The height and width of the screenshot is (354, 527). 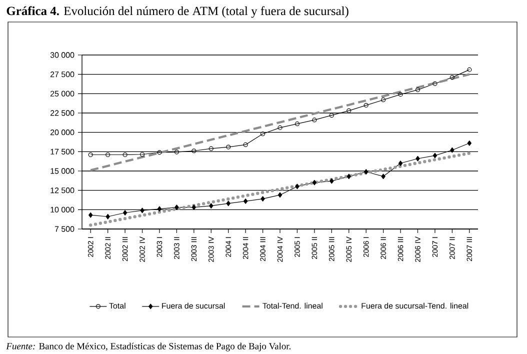 I want to click on text: Fuente: Banco de México, Estadísticas de Sistemas de Pago de Bajo Valor., so click(x=148, y=347).